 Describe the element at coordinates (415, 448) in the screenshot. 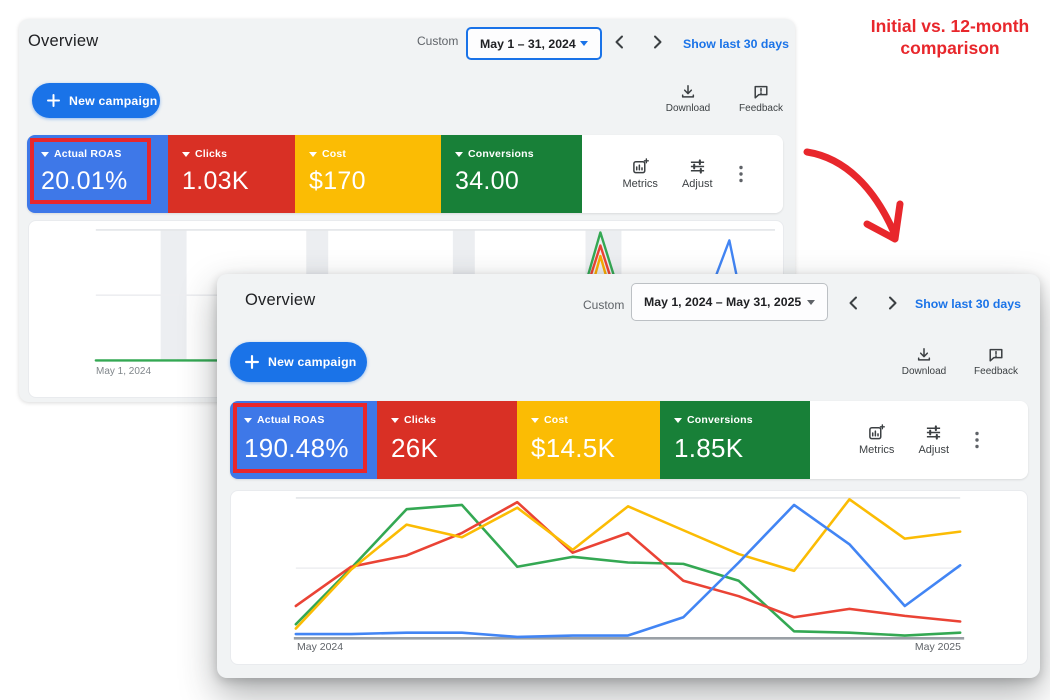

I see `metric-value: 26K` at that location.